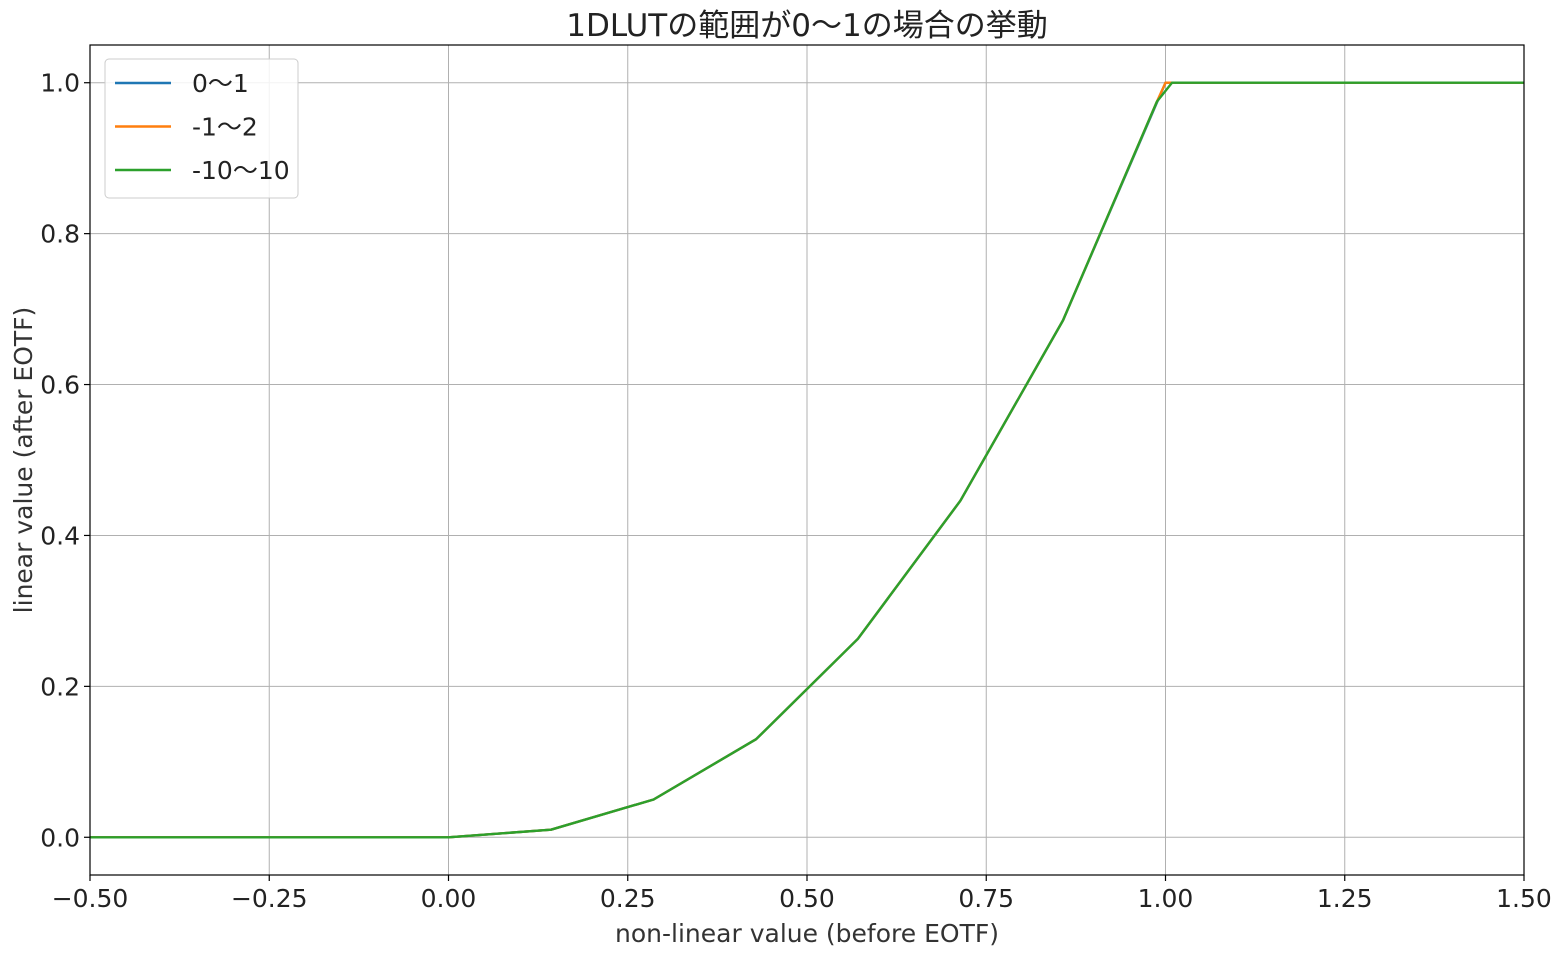 The width and height of the screenshot is (1559, 960). I want to click on x-tick-label: 0.25, so click(628, 898).